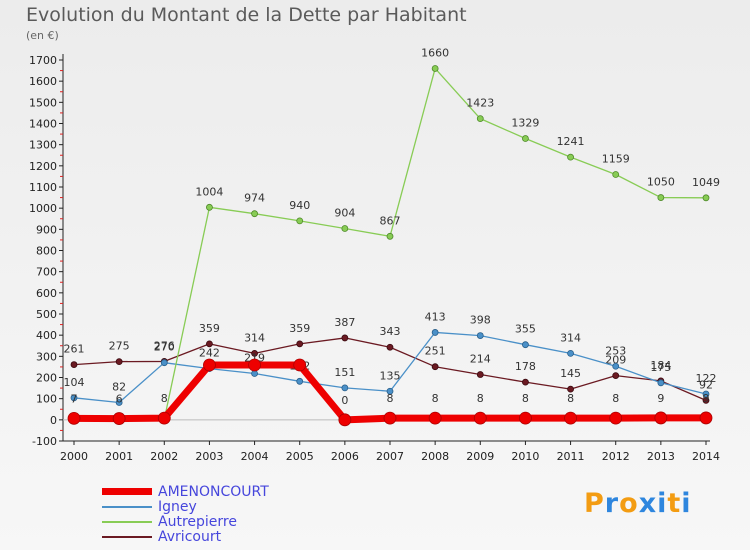  Describe the element at coordinates (570, 373) in the screenshot. I see `data-label-avricourt: 145` at that location.